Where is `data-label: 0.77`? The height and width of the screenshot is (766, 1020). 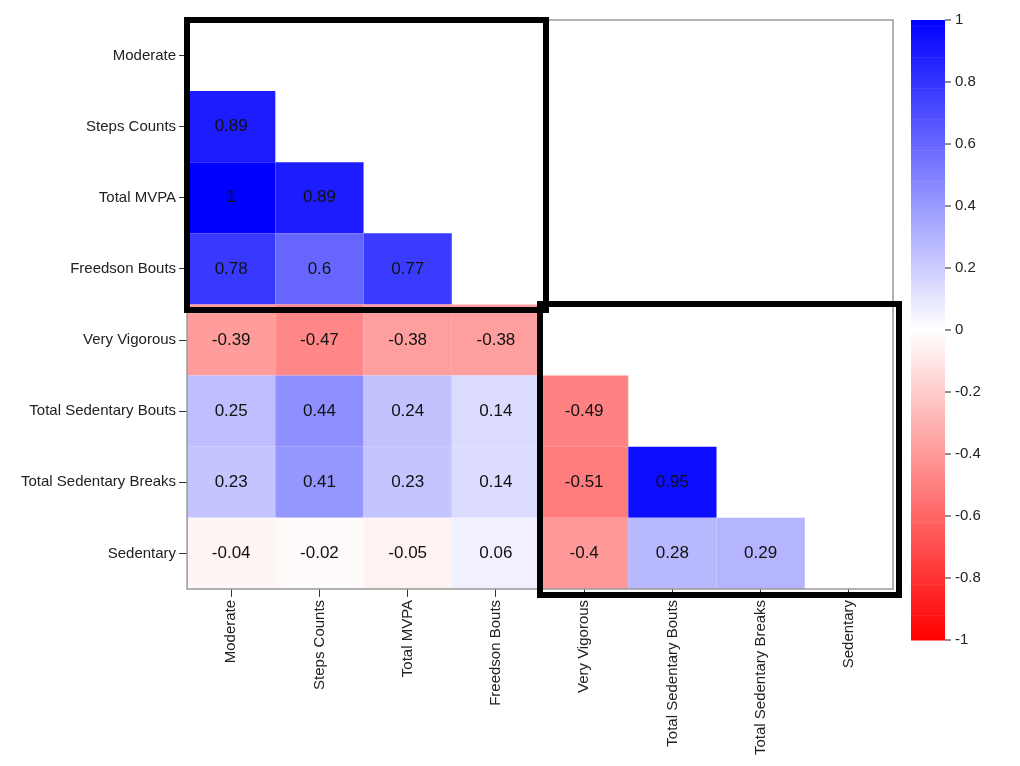 data-label: 0.77 is located at coordinates (408, 268).